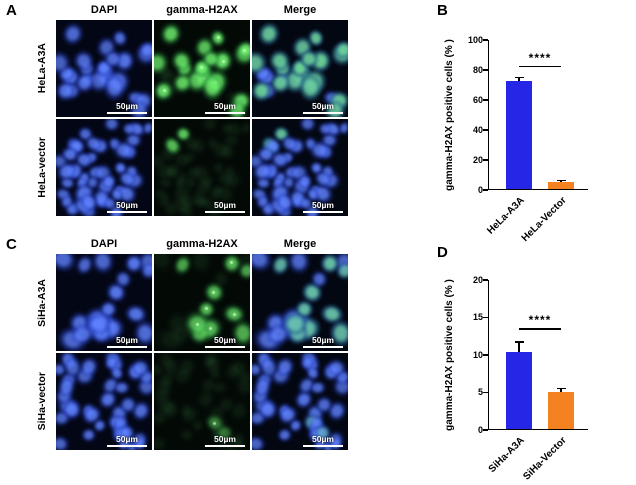 Image resolution: width=636 pixels, height=485 pixels. What do you see at coordinates (480, 392) in the screenshot?
I see `y-tick-label: 5` at bounding box center [480, 392].